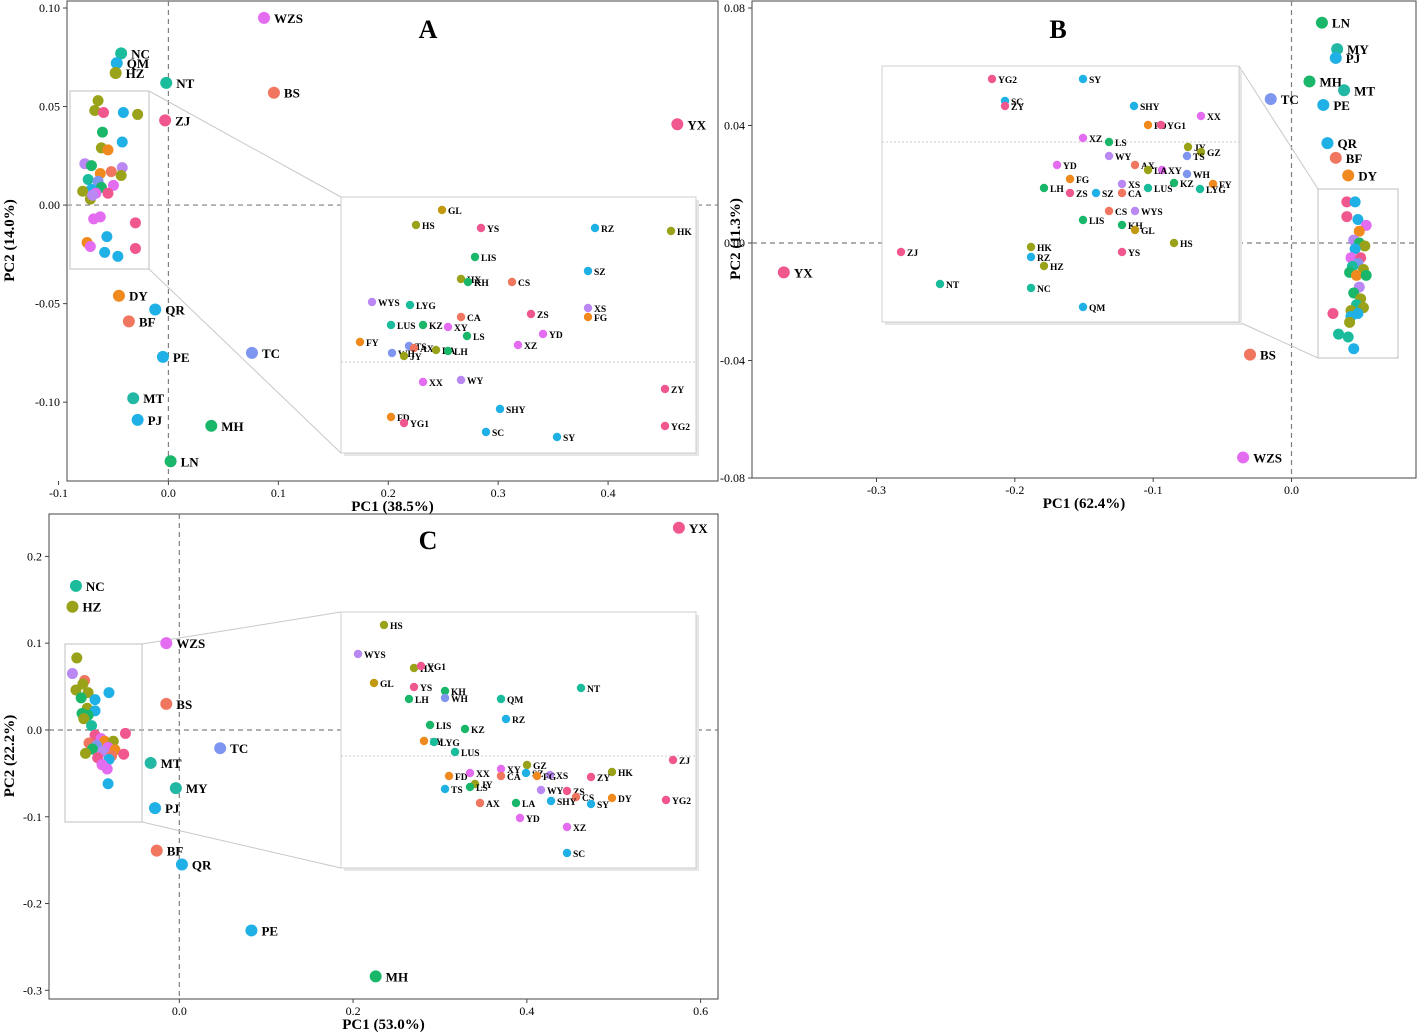  I want to click on inset-point-label: XX, so click(483, 775).